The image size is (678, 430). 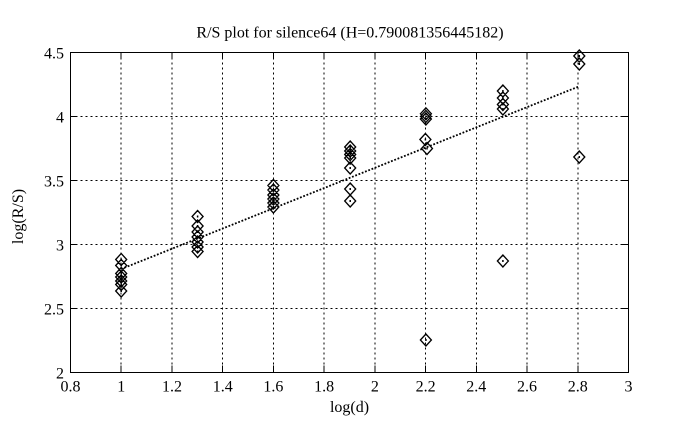 I want to click on svg-text: log(d), so click(x=349, y=407).